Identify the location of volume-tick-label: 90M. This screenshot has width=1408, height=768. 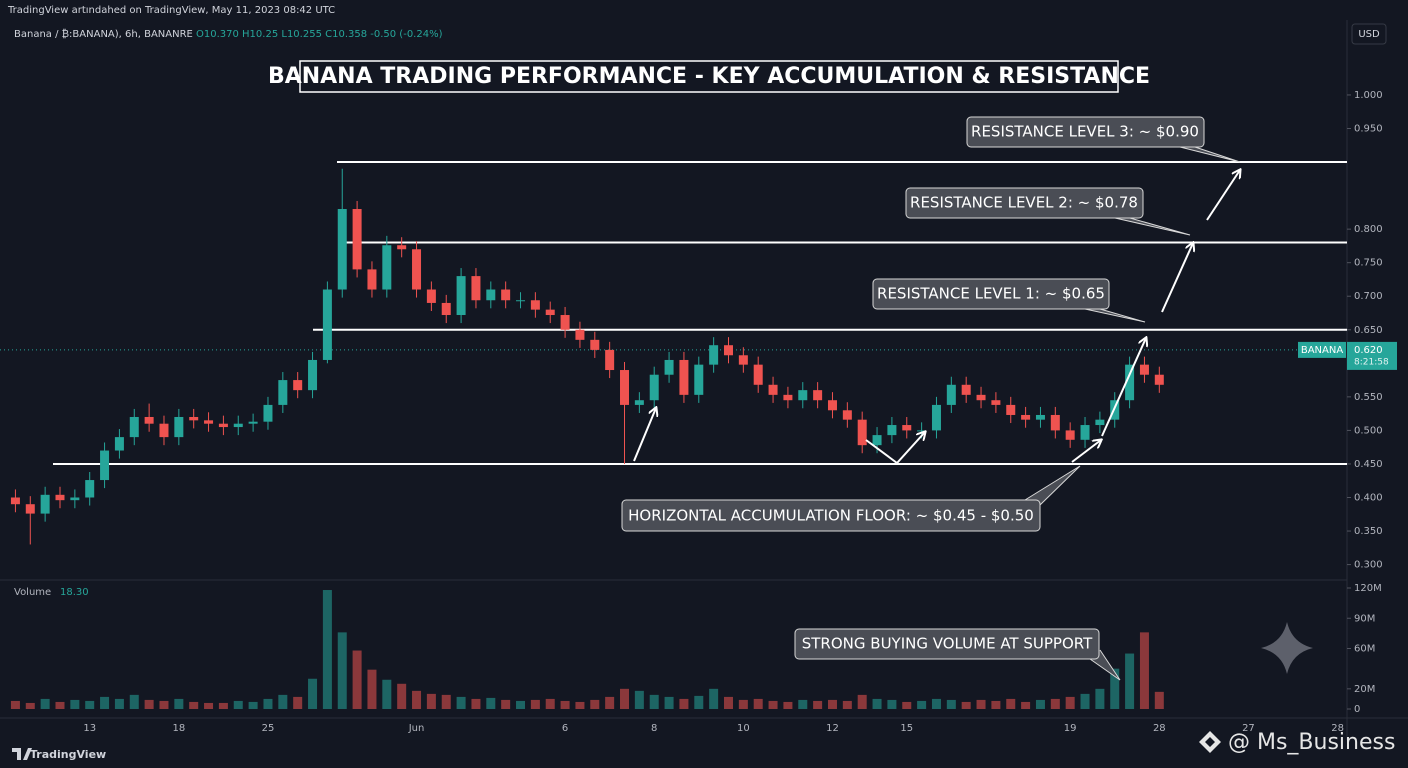
(1364, 618).